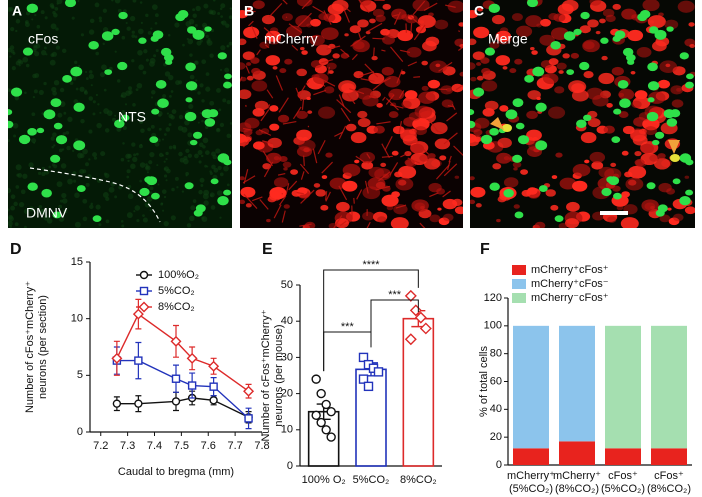 Image resolution: width=702 pixels, height=497 pixels. Describe the element at coordinates (496, 409) in the screenshot. I see `y-tick-label: 40` at that location.